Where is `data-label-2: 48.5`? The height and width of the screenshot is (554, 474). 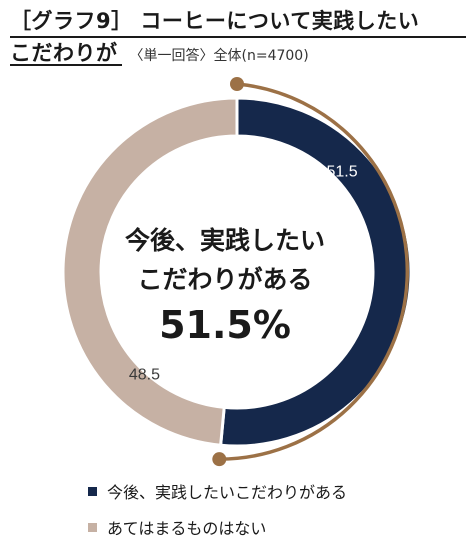 data-label-2: 48.5 is located at coordinates (144, 375).